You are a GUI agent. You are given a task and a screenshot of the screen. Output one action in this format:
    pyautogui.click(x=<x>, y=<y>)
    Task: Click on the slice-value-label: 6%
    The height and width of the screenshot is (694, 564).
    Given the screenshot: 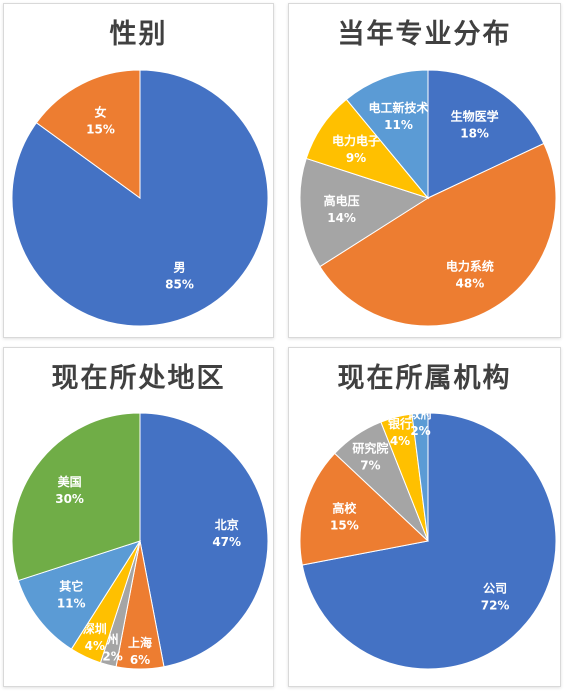 What is the action you would take?
    pyautogui.click(x=140, y=660)
    